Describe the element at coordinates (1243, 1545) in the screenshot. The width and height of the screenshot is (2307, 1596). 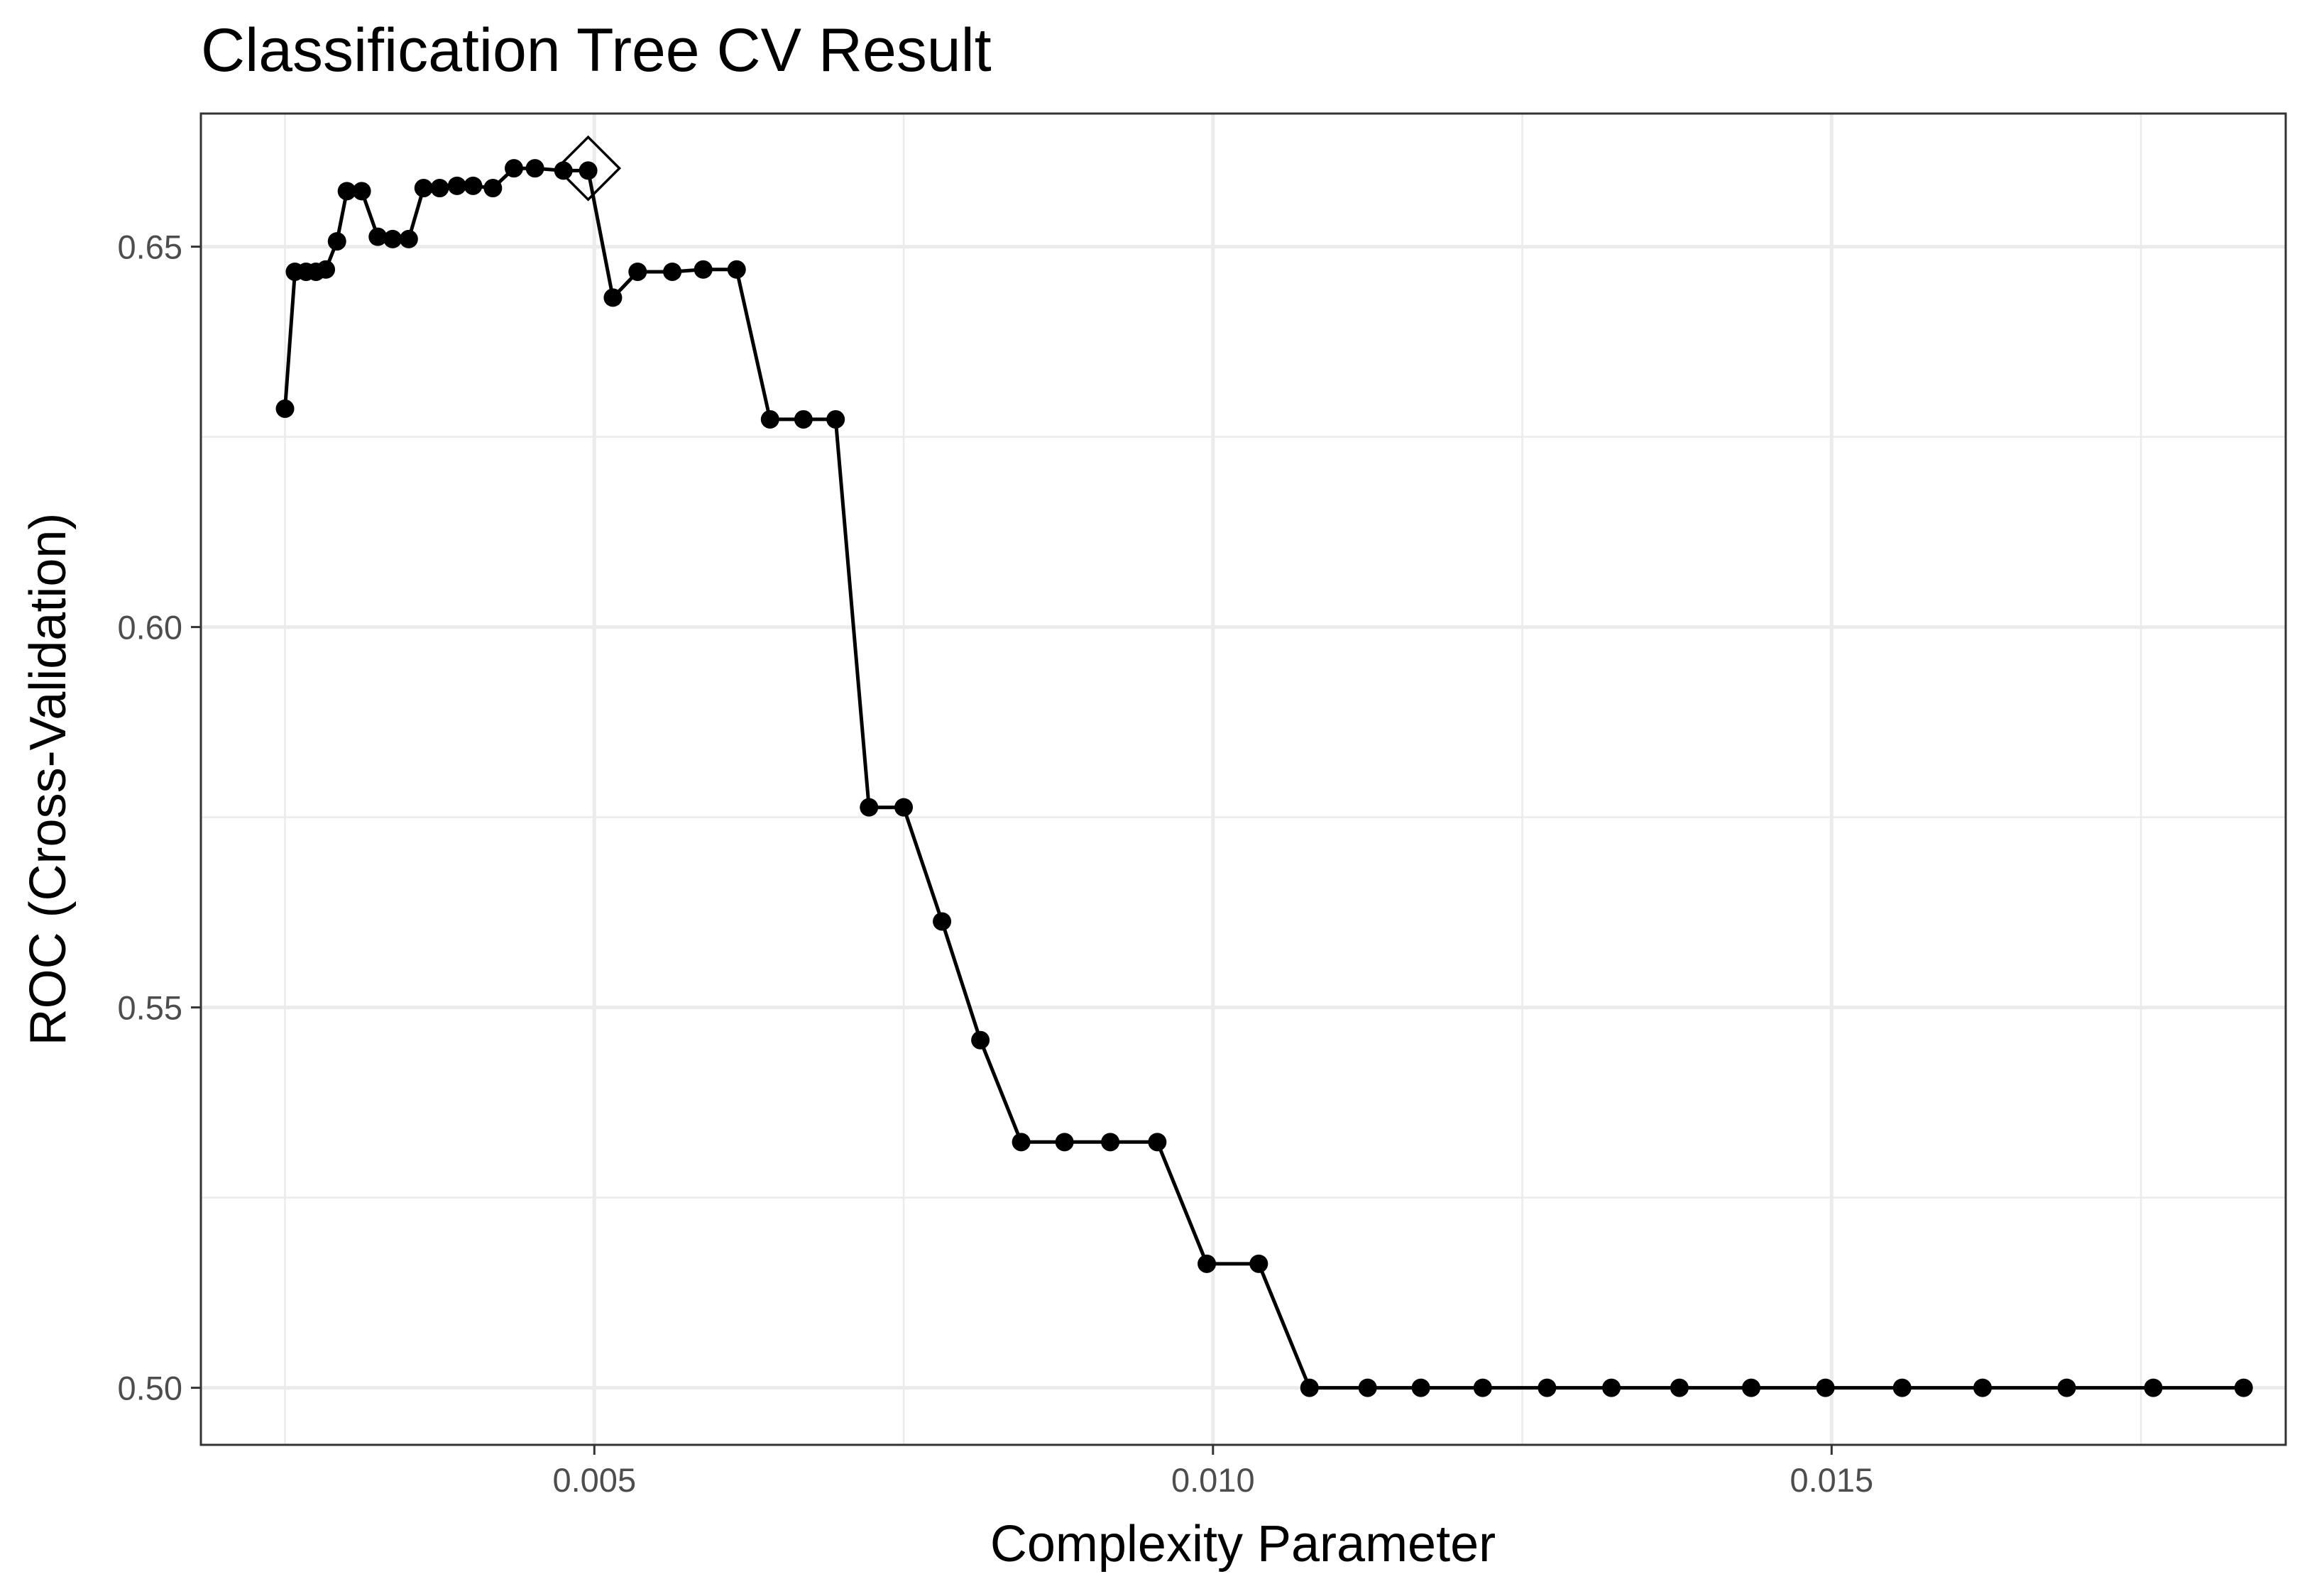
I see `x-axis-title: Complexity Parameter` at that location.